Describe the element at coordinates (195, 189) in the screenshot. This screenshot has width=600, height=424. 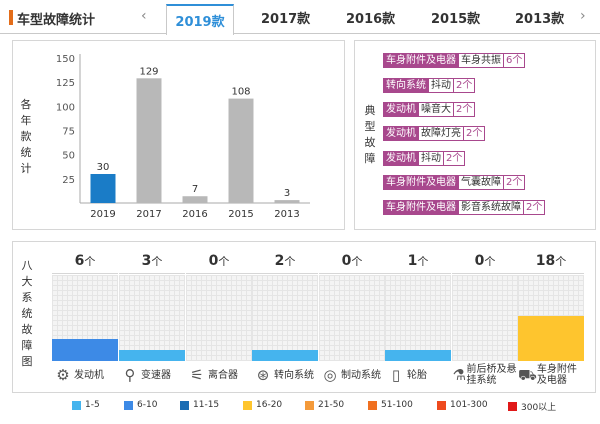
I see `bar-value-label: 7` at that location.